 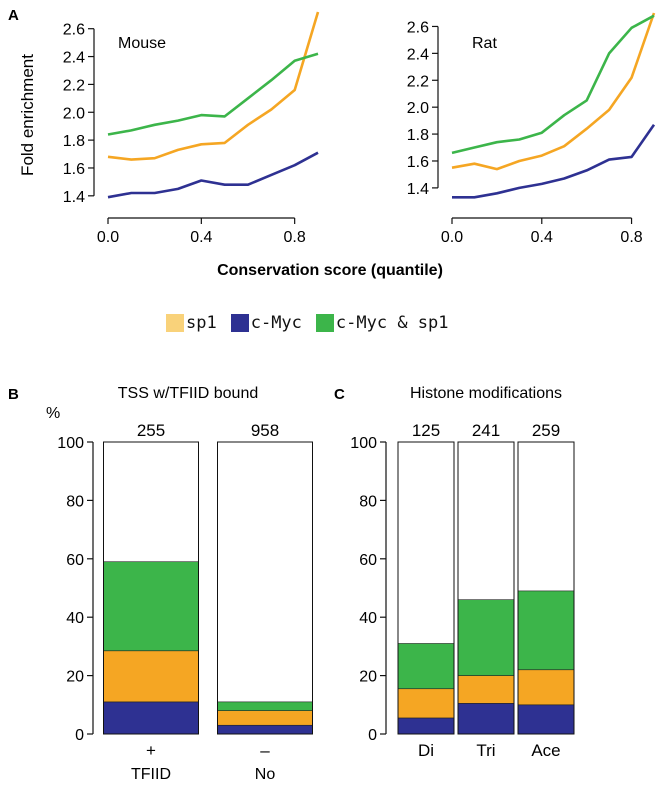 I want to click on tfiid-bar-background, so click(x=265, y=588).